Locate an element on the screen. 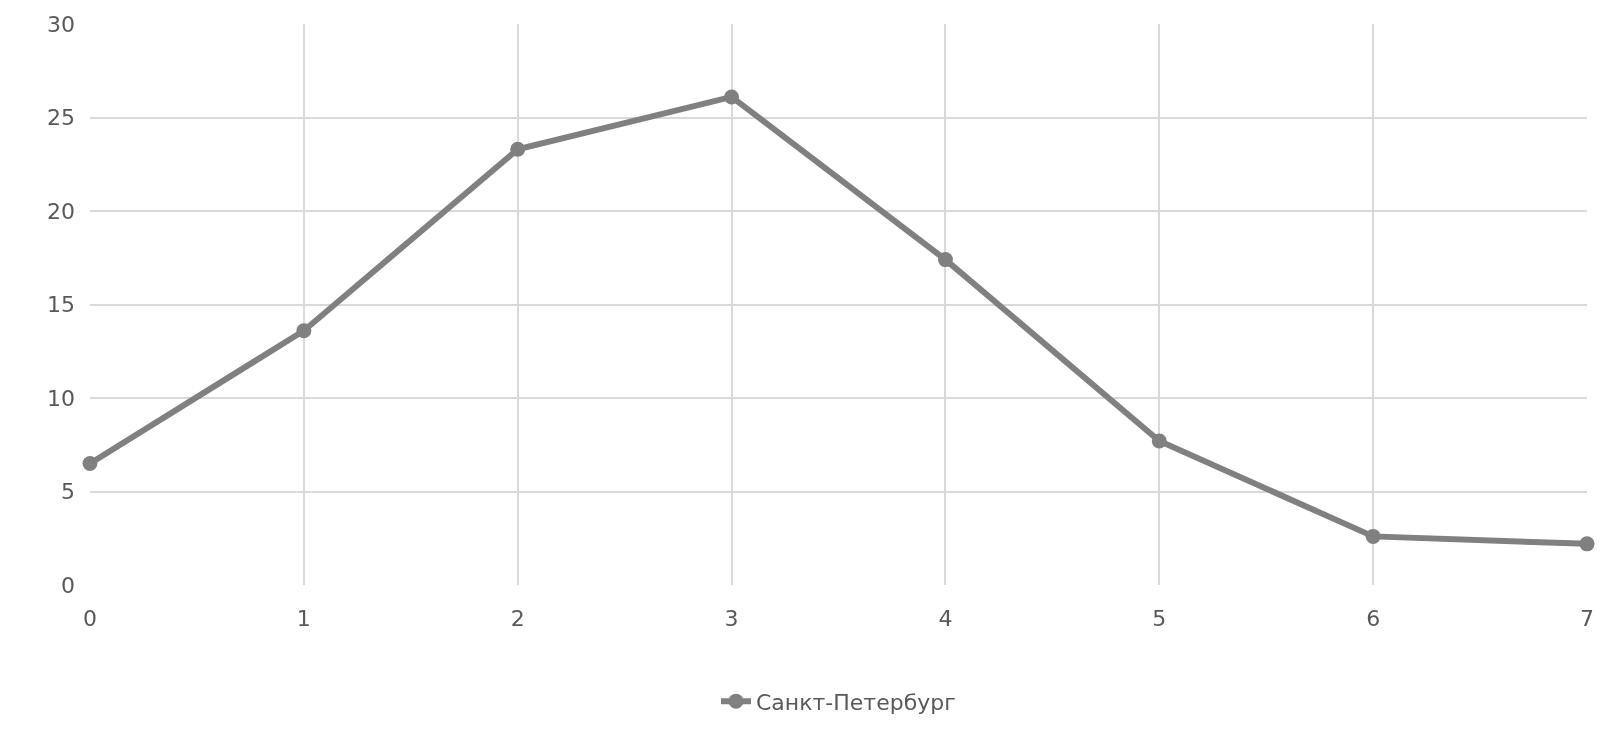 This screenshot has height=734, width=1606. x-tick-label: 3 is located at coordinates (731, 618).